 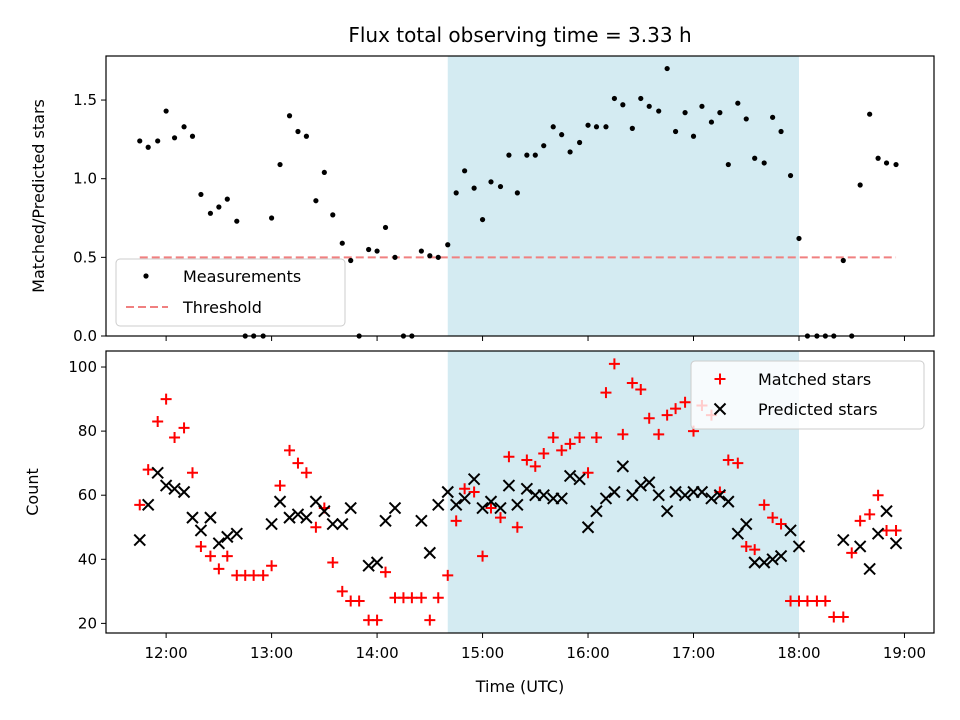 I want to click on x-tick-label: 19:00, so click(x=904, y=653).